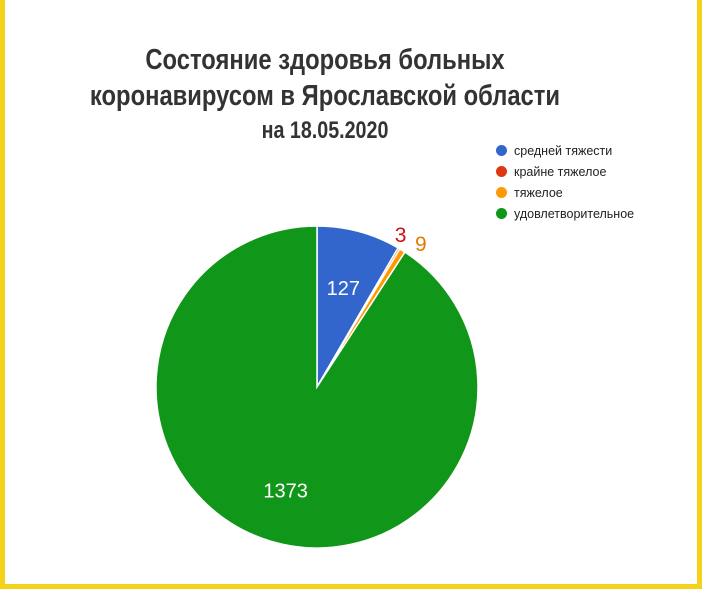  I want to click on legend-label-satisfactory: удовлетворительное, so click(574, 213).